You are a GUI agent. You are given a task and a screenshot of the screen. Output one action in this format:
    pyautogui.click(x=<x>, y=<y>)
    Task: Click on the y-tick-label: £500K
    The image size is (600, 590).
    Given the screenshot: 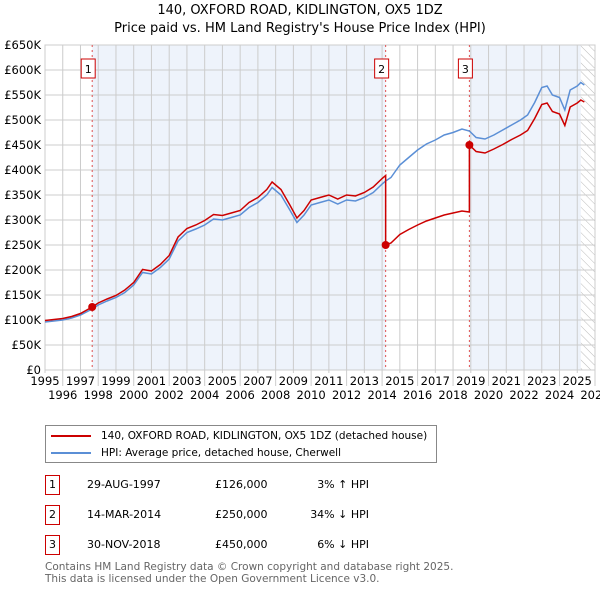 What is the action you would take?
    pyautogui.click(x=22, y=120)
    